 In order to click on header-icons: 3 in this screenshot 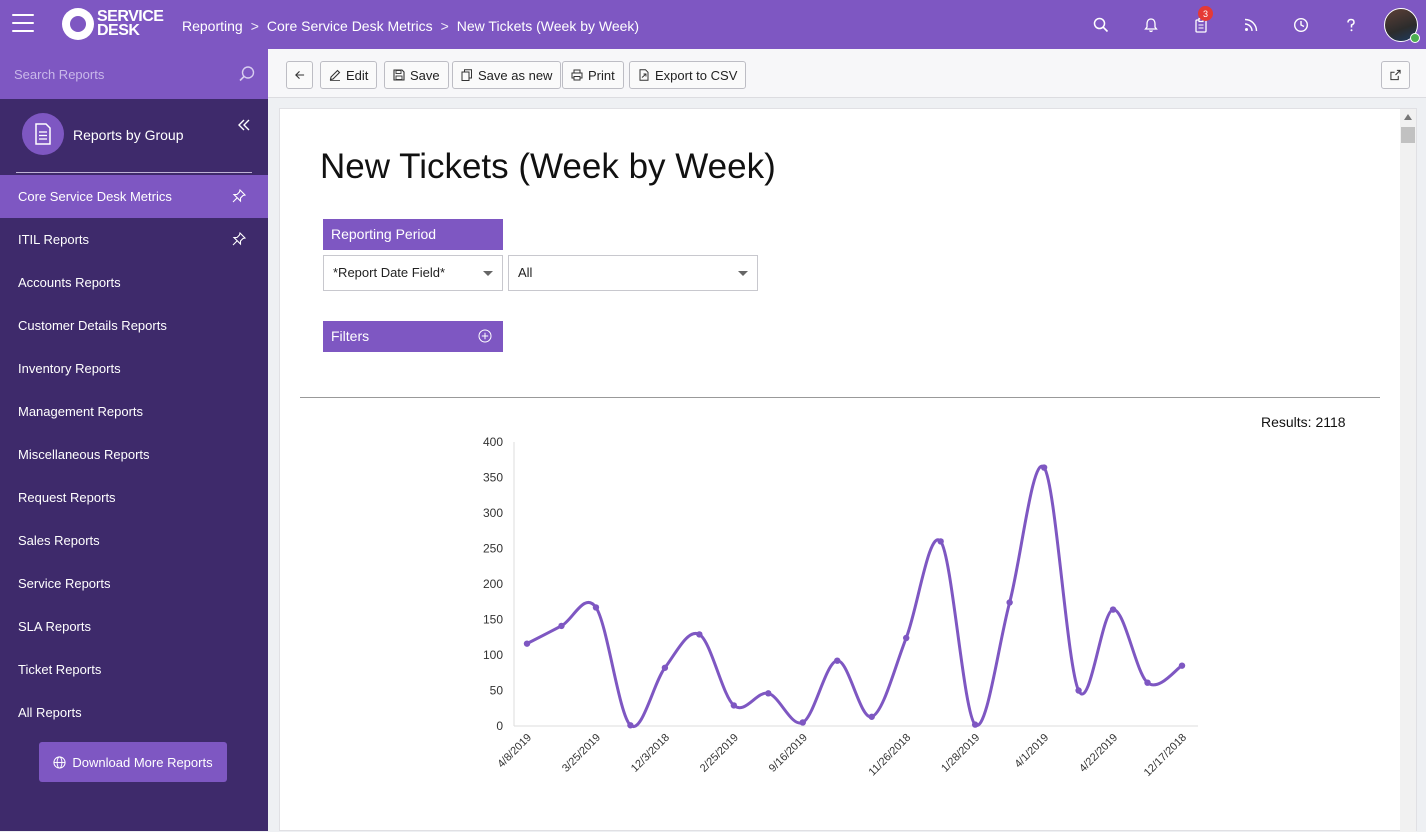, I will do `click(1251, 24)`.